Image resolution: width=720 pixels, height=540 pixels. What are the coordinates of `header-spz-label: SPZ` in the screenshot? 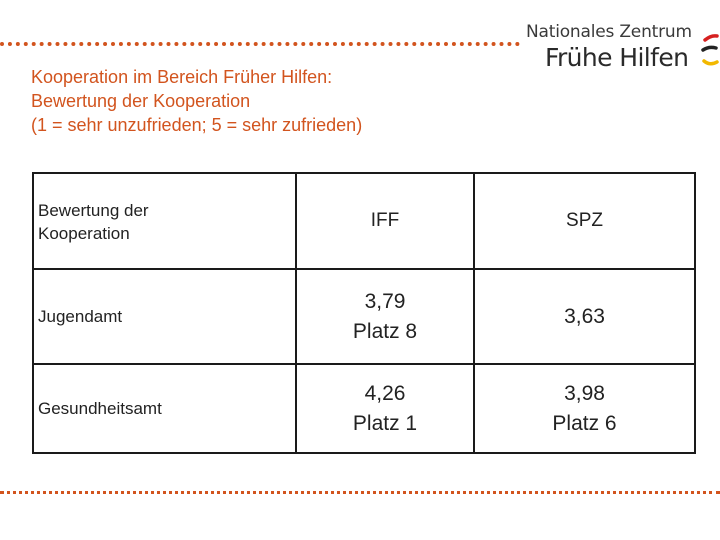 It's located at (584, 220).